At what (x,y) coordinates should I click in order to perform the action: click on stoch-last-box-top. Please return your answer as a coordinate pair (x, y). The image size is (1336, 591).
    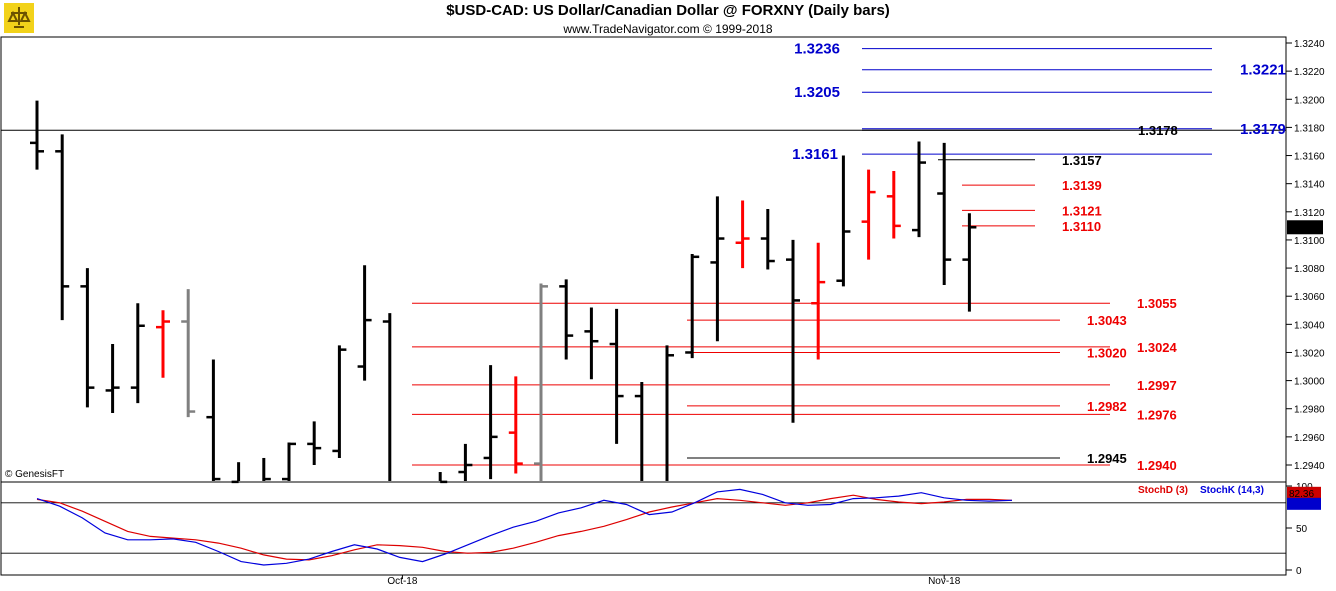
    Looking at the image, I should click on (1304, 492).